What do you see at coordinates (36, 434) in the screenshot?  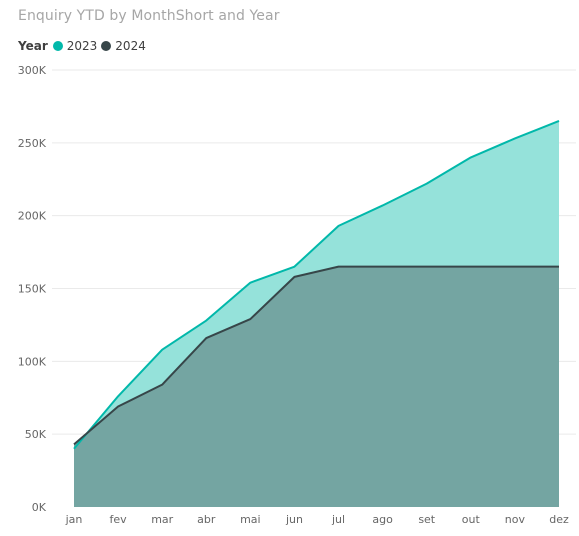 I see `y-tick-label: 50K` at bounding box center [36, 434].